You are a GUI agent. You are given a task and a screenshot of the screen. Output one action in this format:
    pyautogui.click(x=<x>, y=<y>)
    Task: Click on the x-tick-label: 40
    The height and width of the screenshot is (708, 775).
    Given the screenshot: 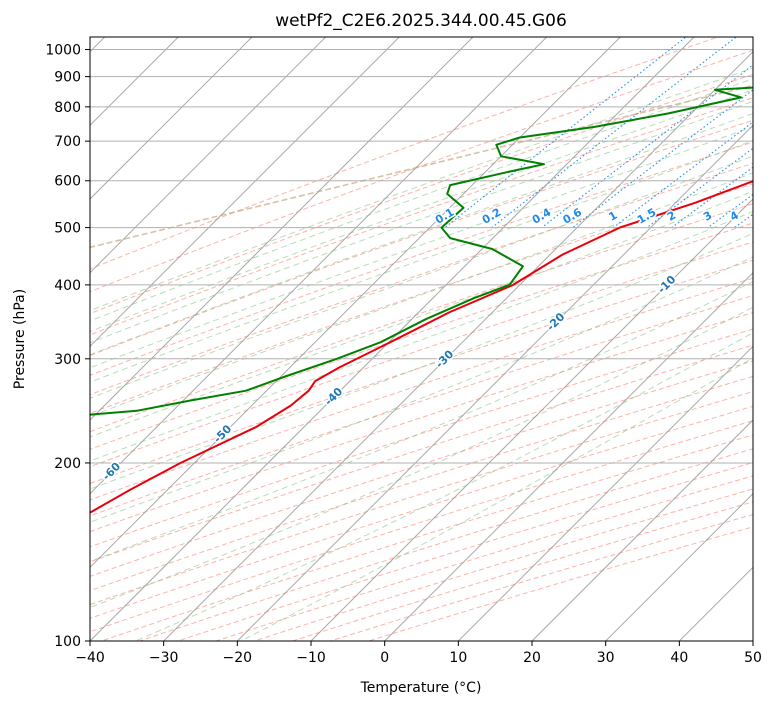 What is the action you would take?
    pyautogui.click(x=679, y=658)
    